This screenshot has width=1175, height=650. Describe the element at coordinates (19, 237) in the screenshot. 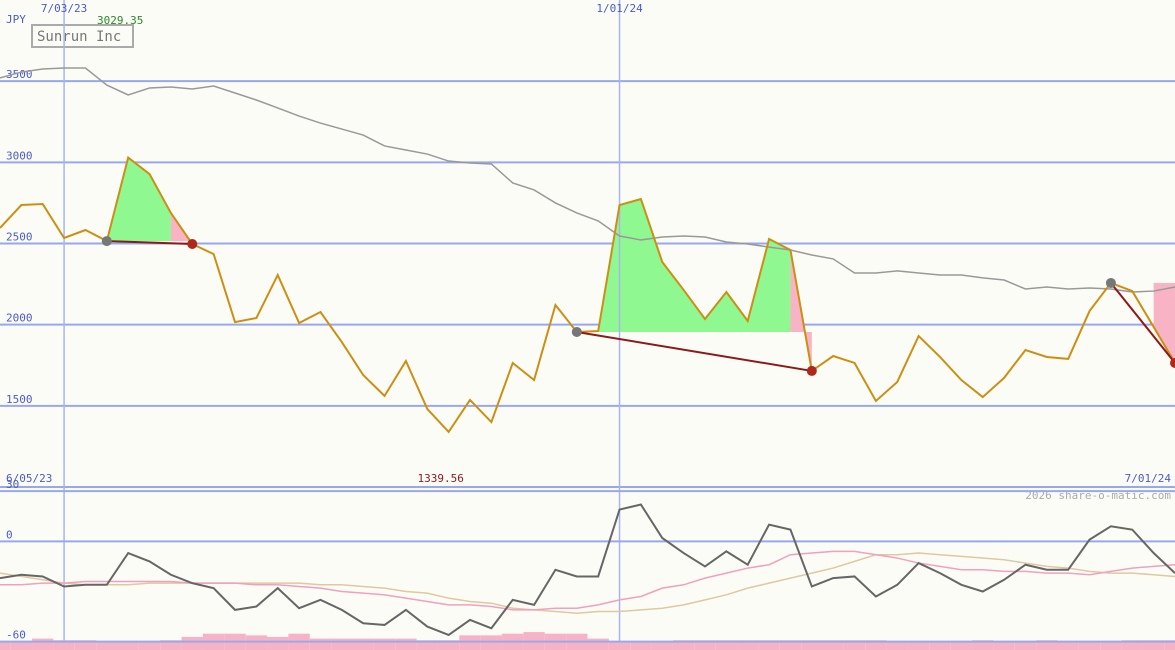

I see `y-tick-label: 2500` at that location.